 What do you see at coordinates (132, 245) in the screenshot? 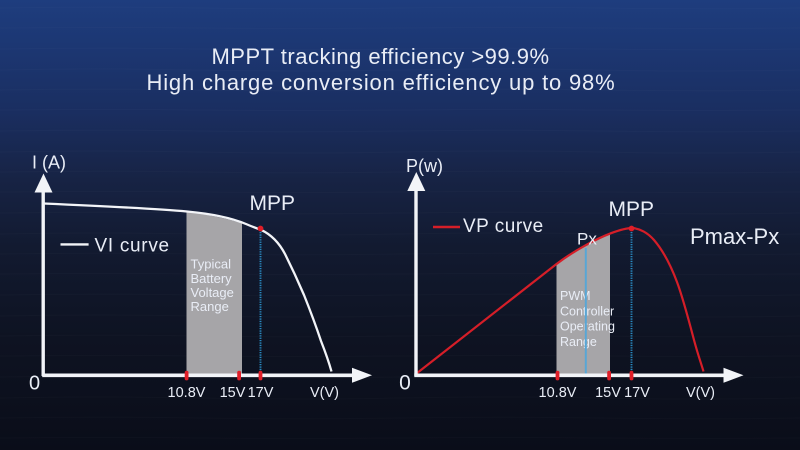
I see `svg-text: VI curve` at bounding box center [132, 245].